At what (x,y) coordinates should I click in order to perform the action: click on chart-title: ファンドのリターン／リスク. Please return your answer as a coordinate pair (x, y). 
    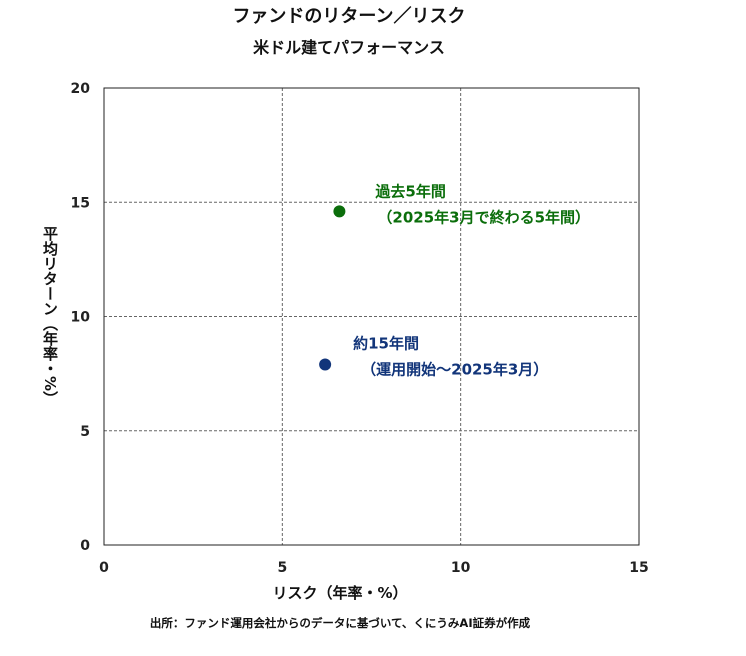
    Looking at the image, I should click on (348, 16).